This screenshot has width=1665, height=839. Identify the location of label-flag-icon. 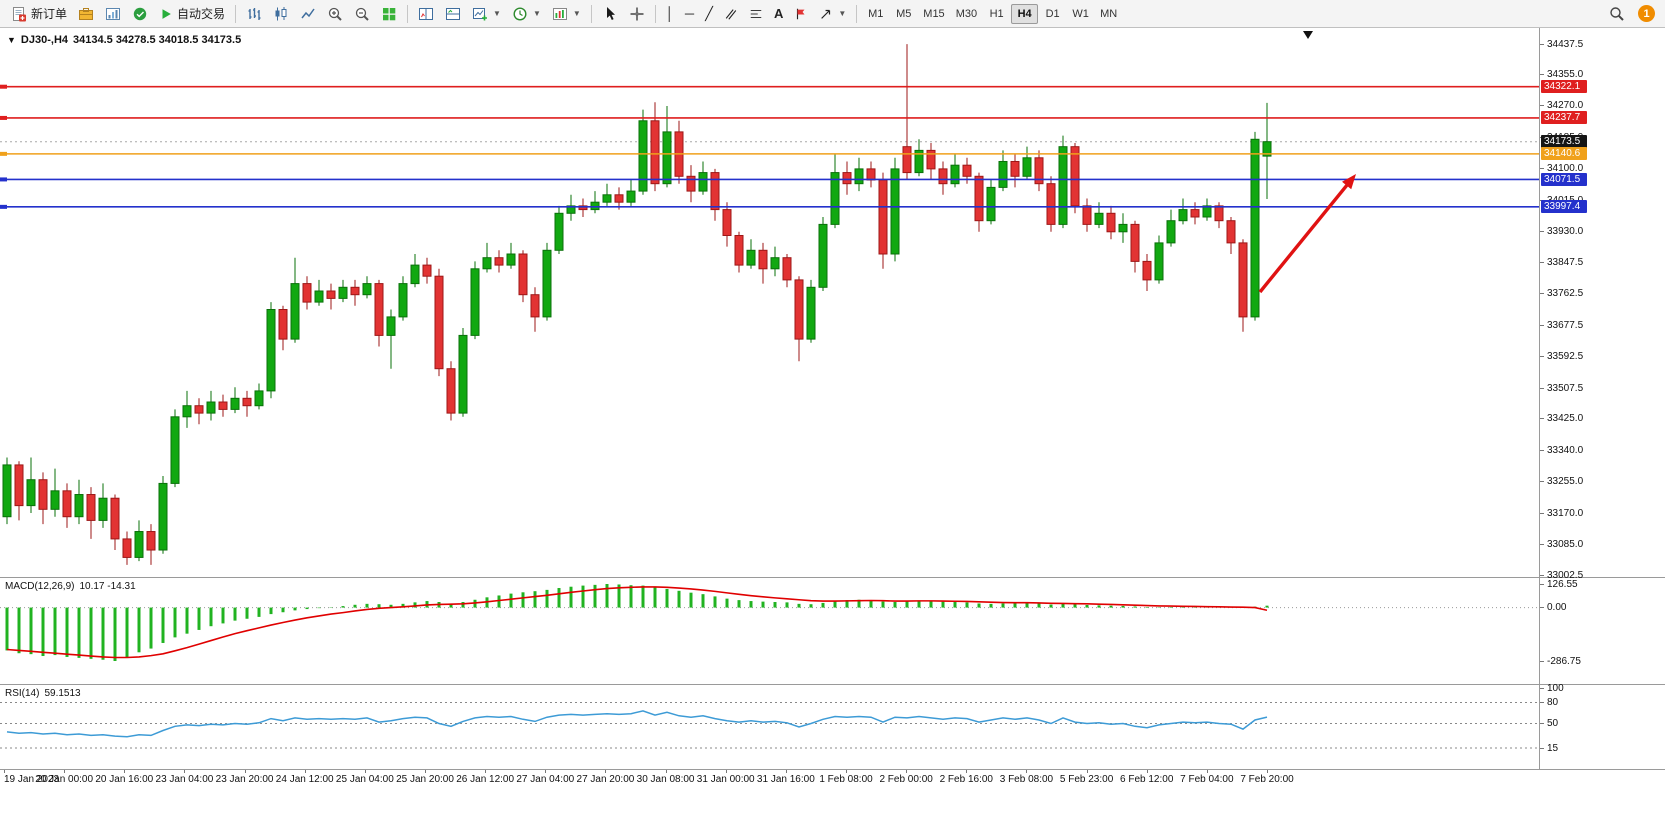
(801, 13).